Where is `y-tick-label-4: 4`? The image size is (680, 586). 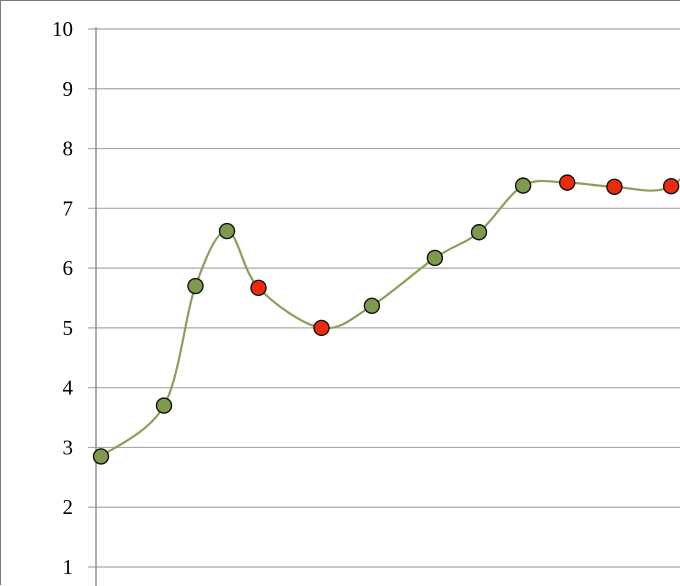
y-tick-label-4: 4 is located at coordinates (68, 388).